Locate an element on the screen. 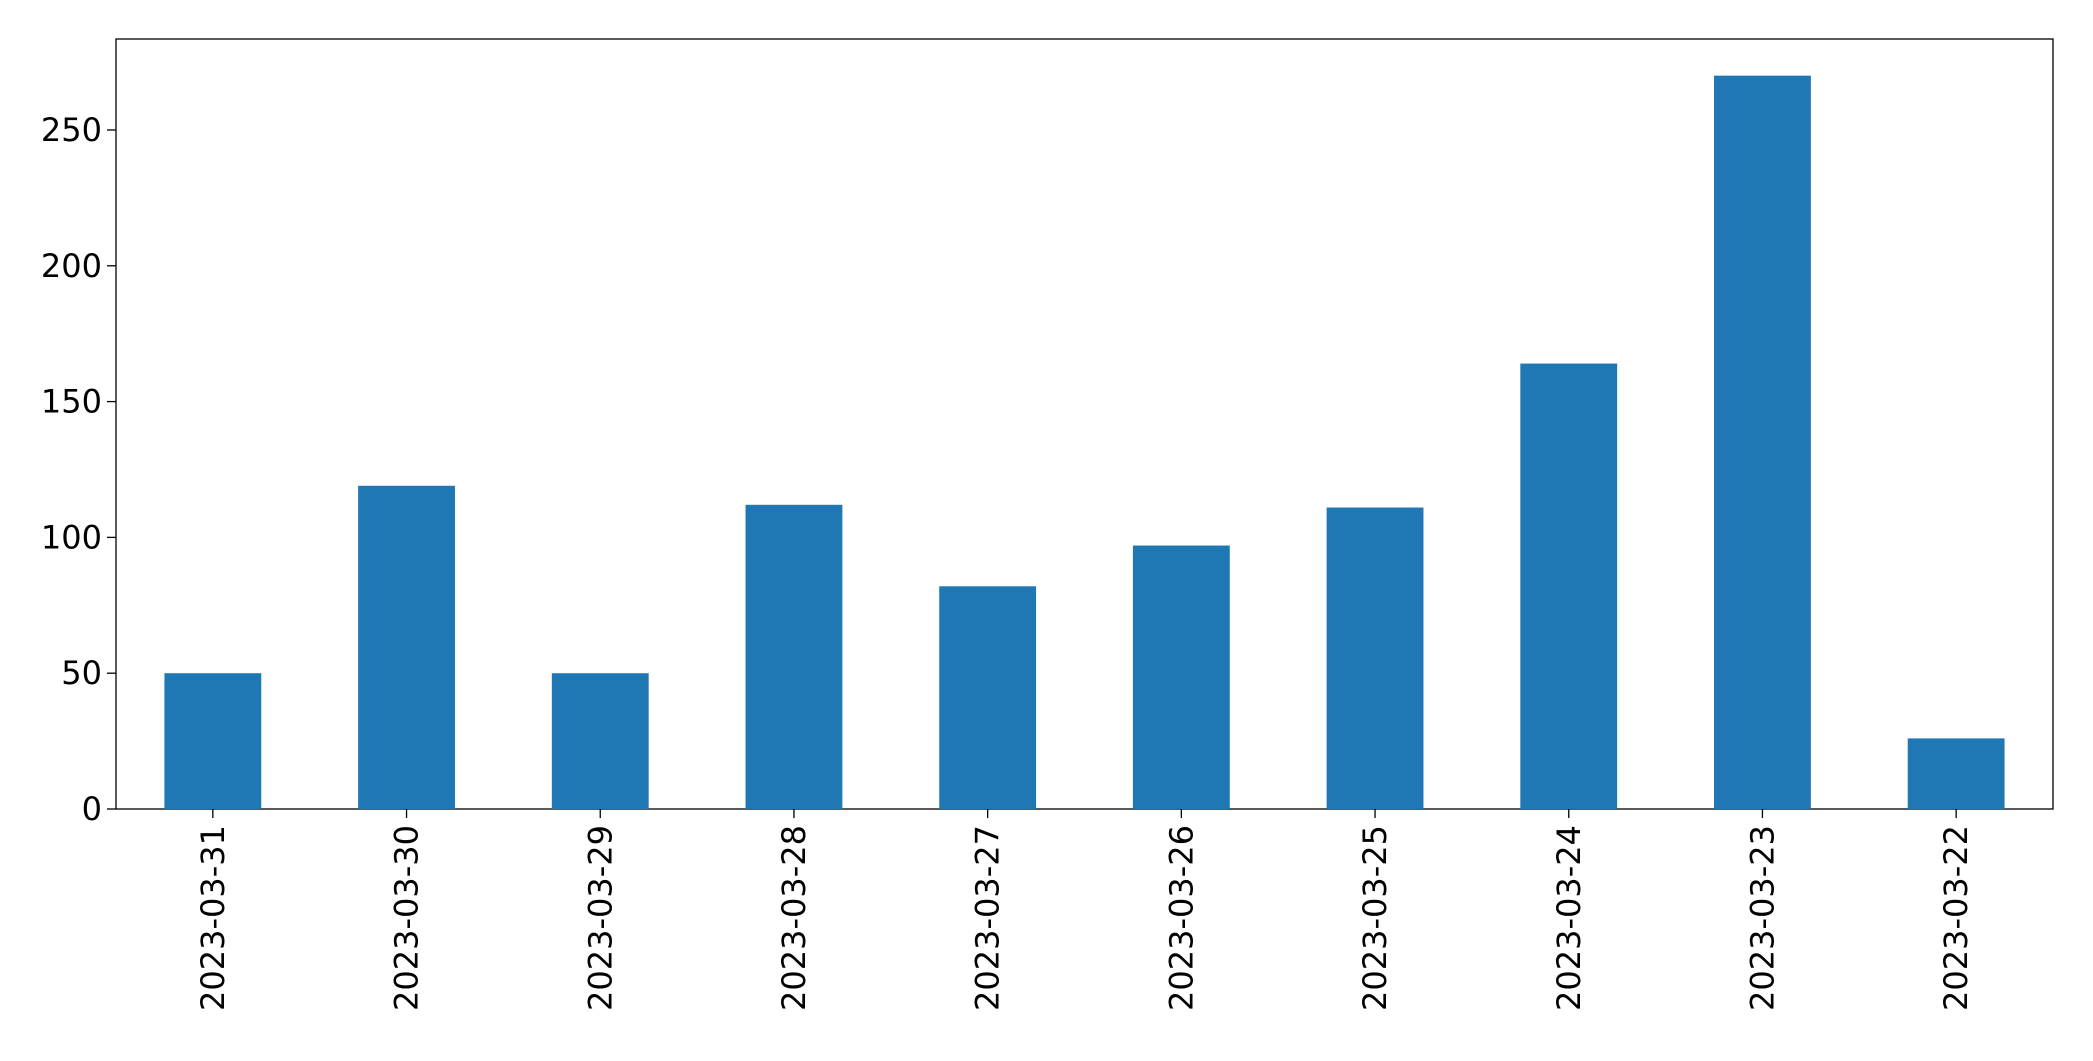 The height and width of the screenshot is (1061, 2093). x-tick-label: 2023-03-31 is located at coordinates (213, 918).